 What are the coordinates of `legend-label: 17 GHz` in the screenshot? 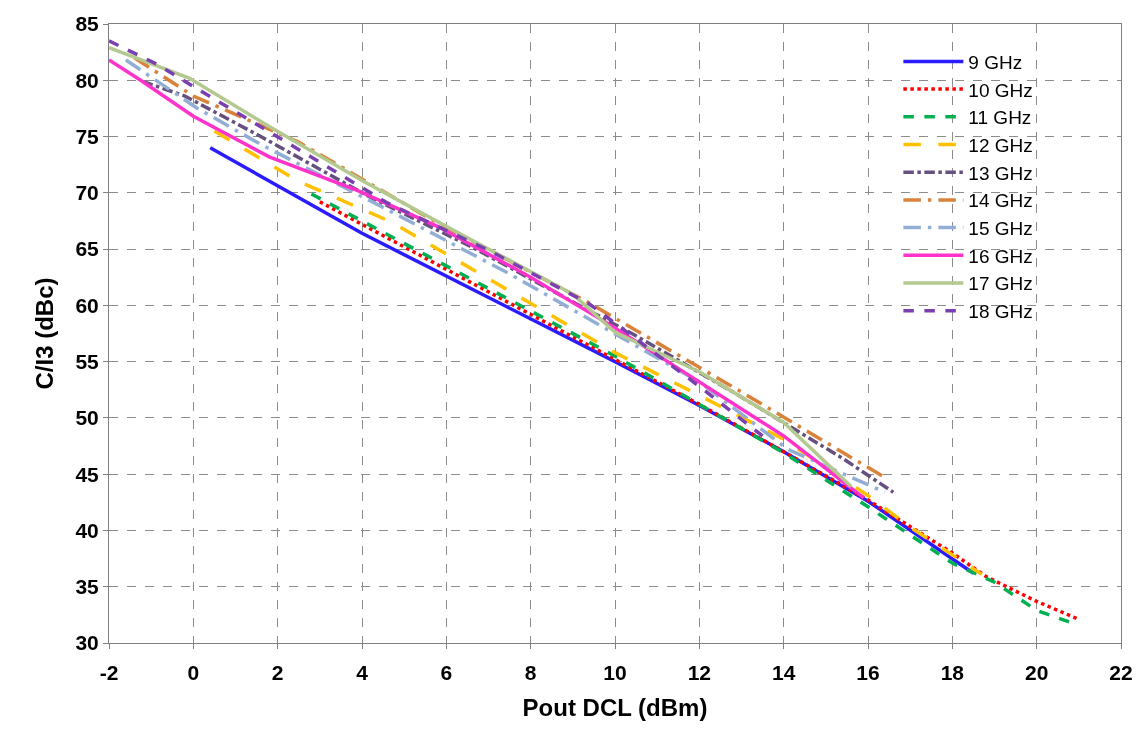 It's located at (1000, 284).